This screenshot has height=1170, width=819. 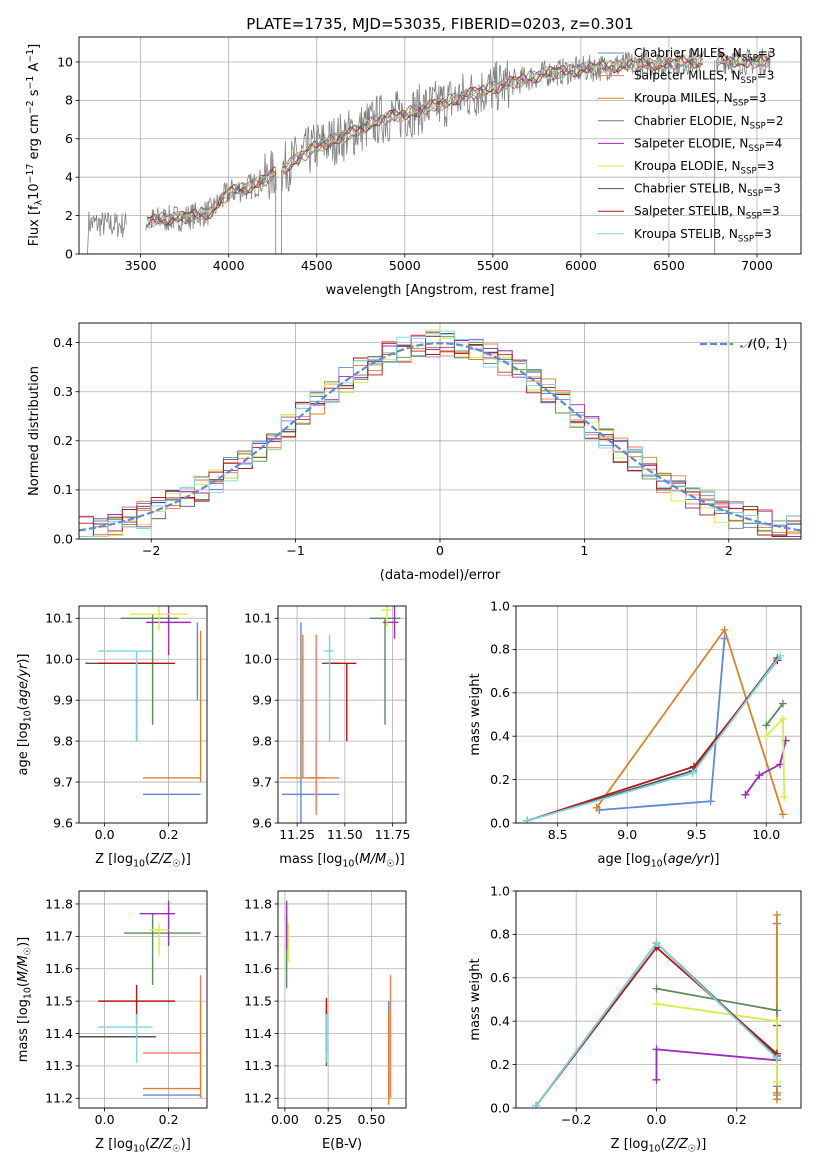 What do you see at coordinates (59, 1065) in the screenshot?
I see `y-tick-label: 11.3` at bounding box center [59, 1065].